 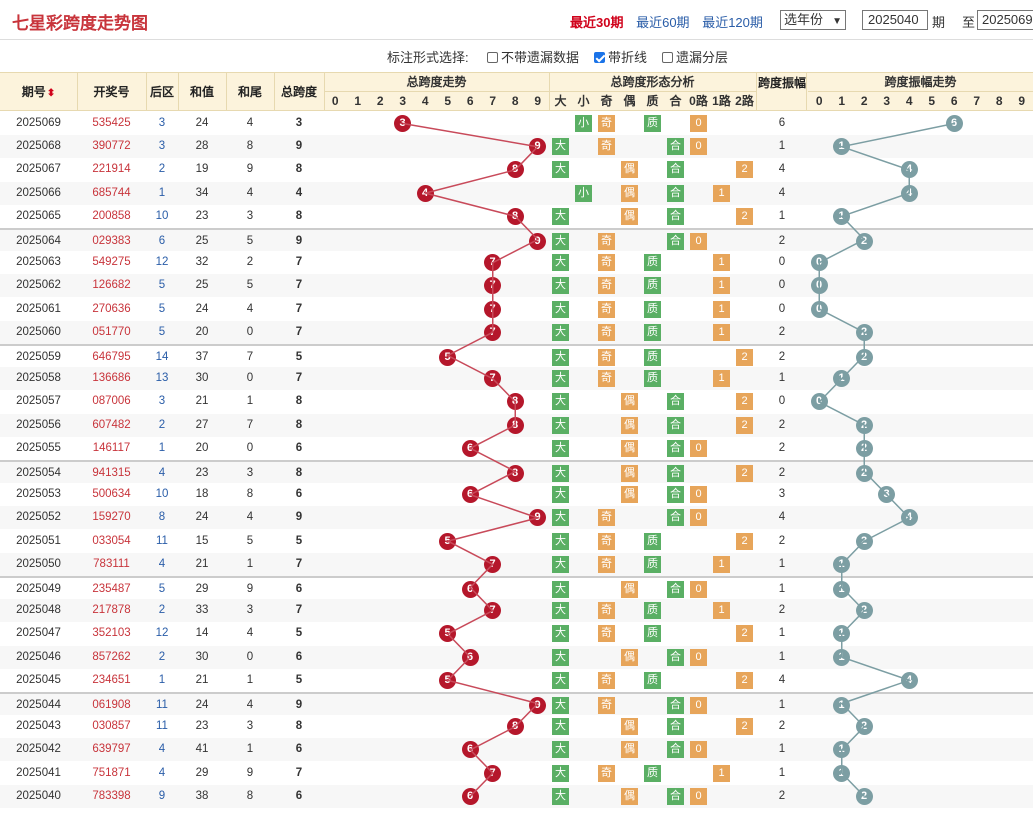 I want to click on span-cell: 3, so click(x=299, y=123).